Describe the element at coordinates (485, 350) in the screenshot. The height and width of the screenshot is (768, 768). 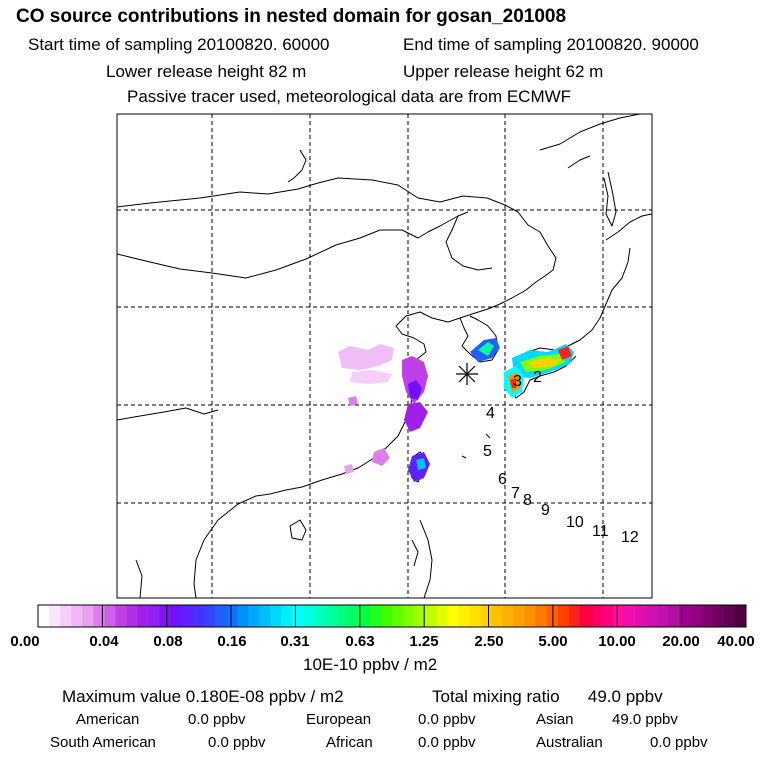
I see `plume-korea` at that location.